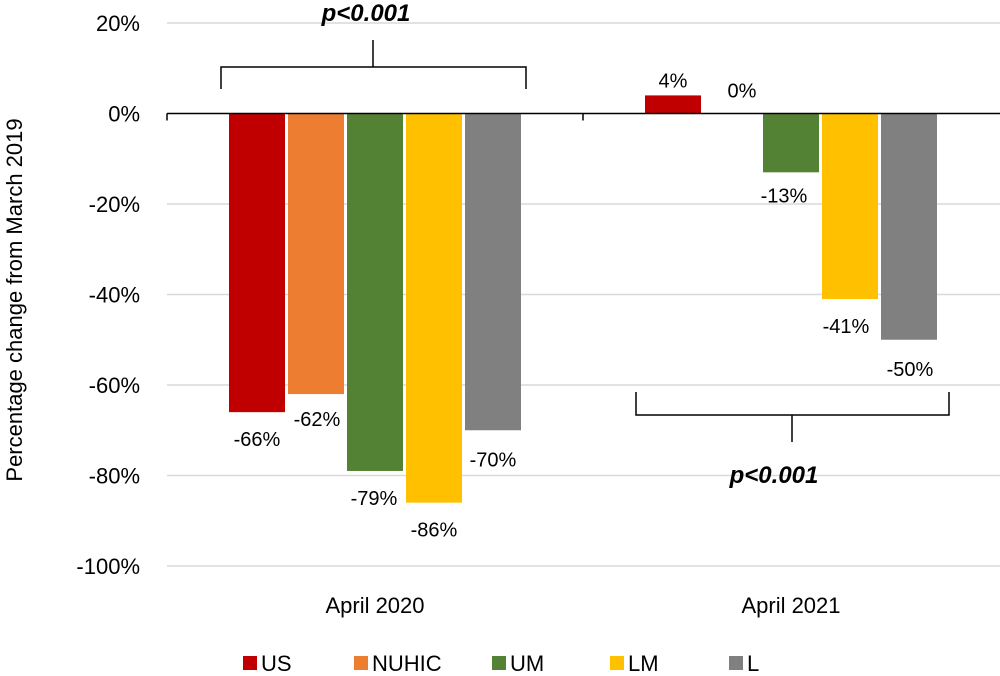 The height and width of the screenshot is (676, 1000). Describe the element at coordinates (407, 663) in the screenshot. I see `legend-label: NUHIC` at that location.